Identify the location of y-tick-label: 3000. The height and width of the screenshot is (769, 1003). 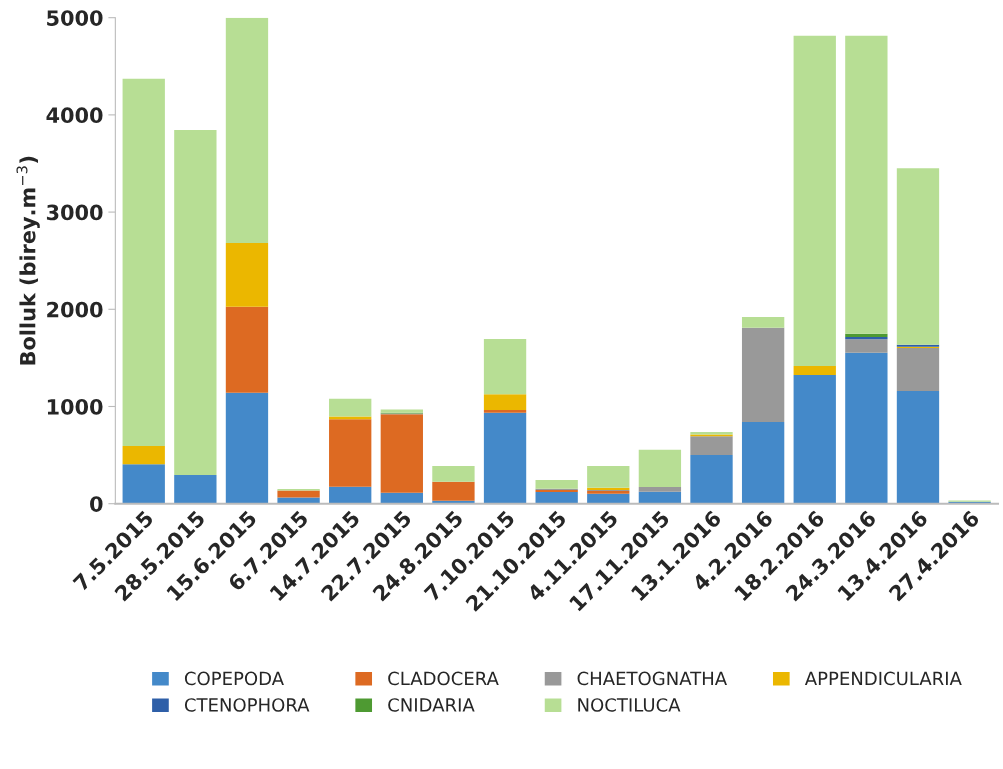
(74, 212).